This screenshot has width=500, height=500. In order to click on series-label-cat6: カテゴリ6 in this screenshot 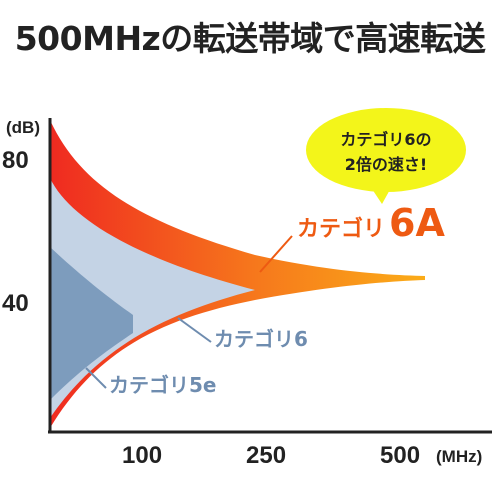, I will do `click(261, 339)`.